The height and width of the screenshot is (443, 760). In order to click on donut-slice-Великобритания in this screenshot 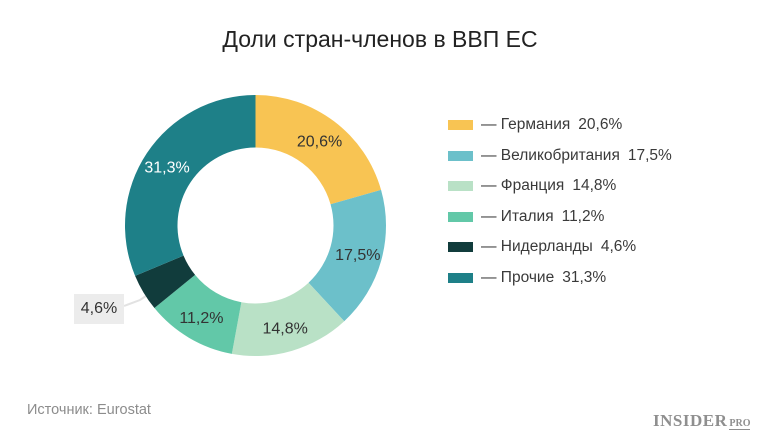, I will do `click(347, 255)`.